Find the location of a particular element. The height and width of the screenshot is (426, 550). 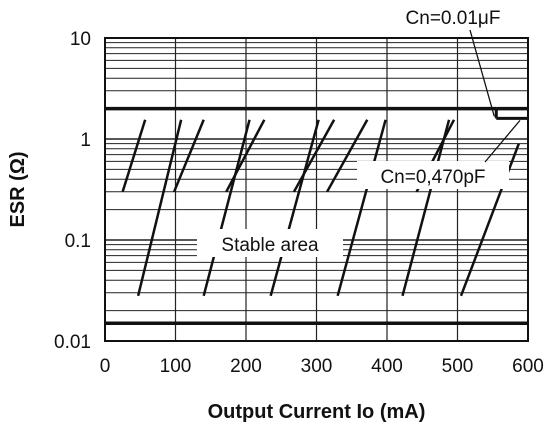

x-tick-label: 300 is located at coordinates (317, 366).